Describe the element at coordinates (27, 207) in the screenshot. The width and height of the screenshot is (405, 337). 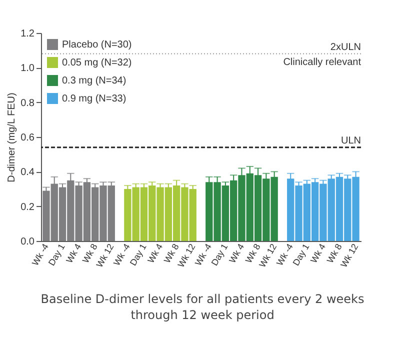
I see `y-tick-label: 0.2` at that location.